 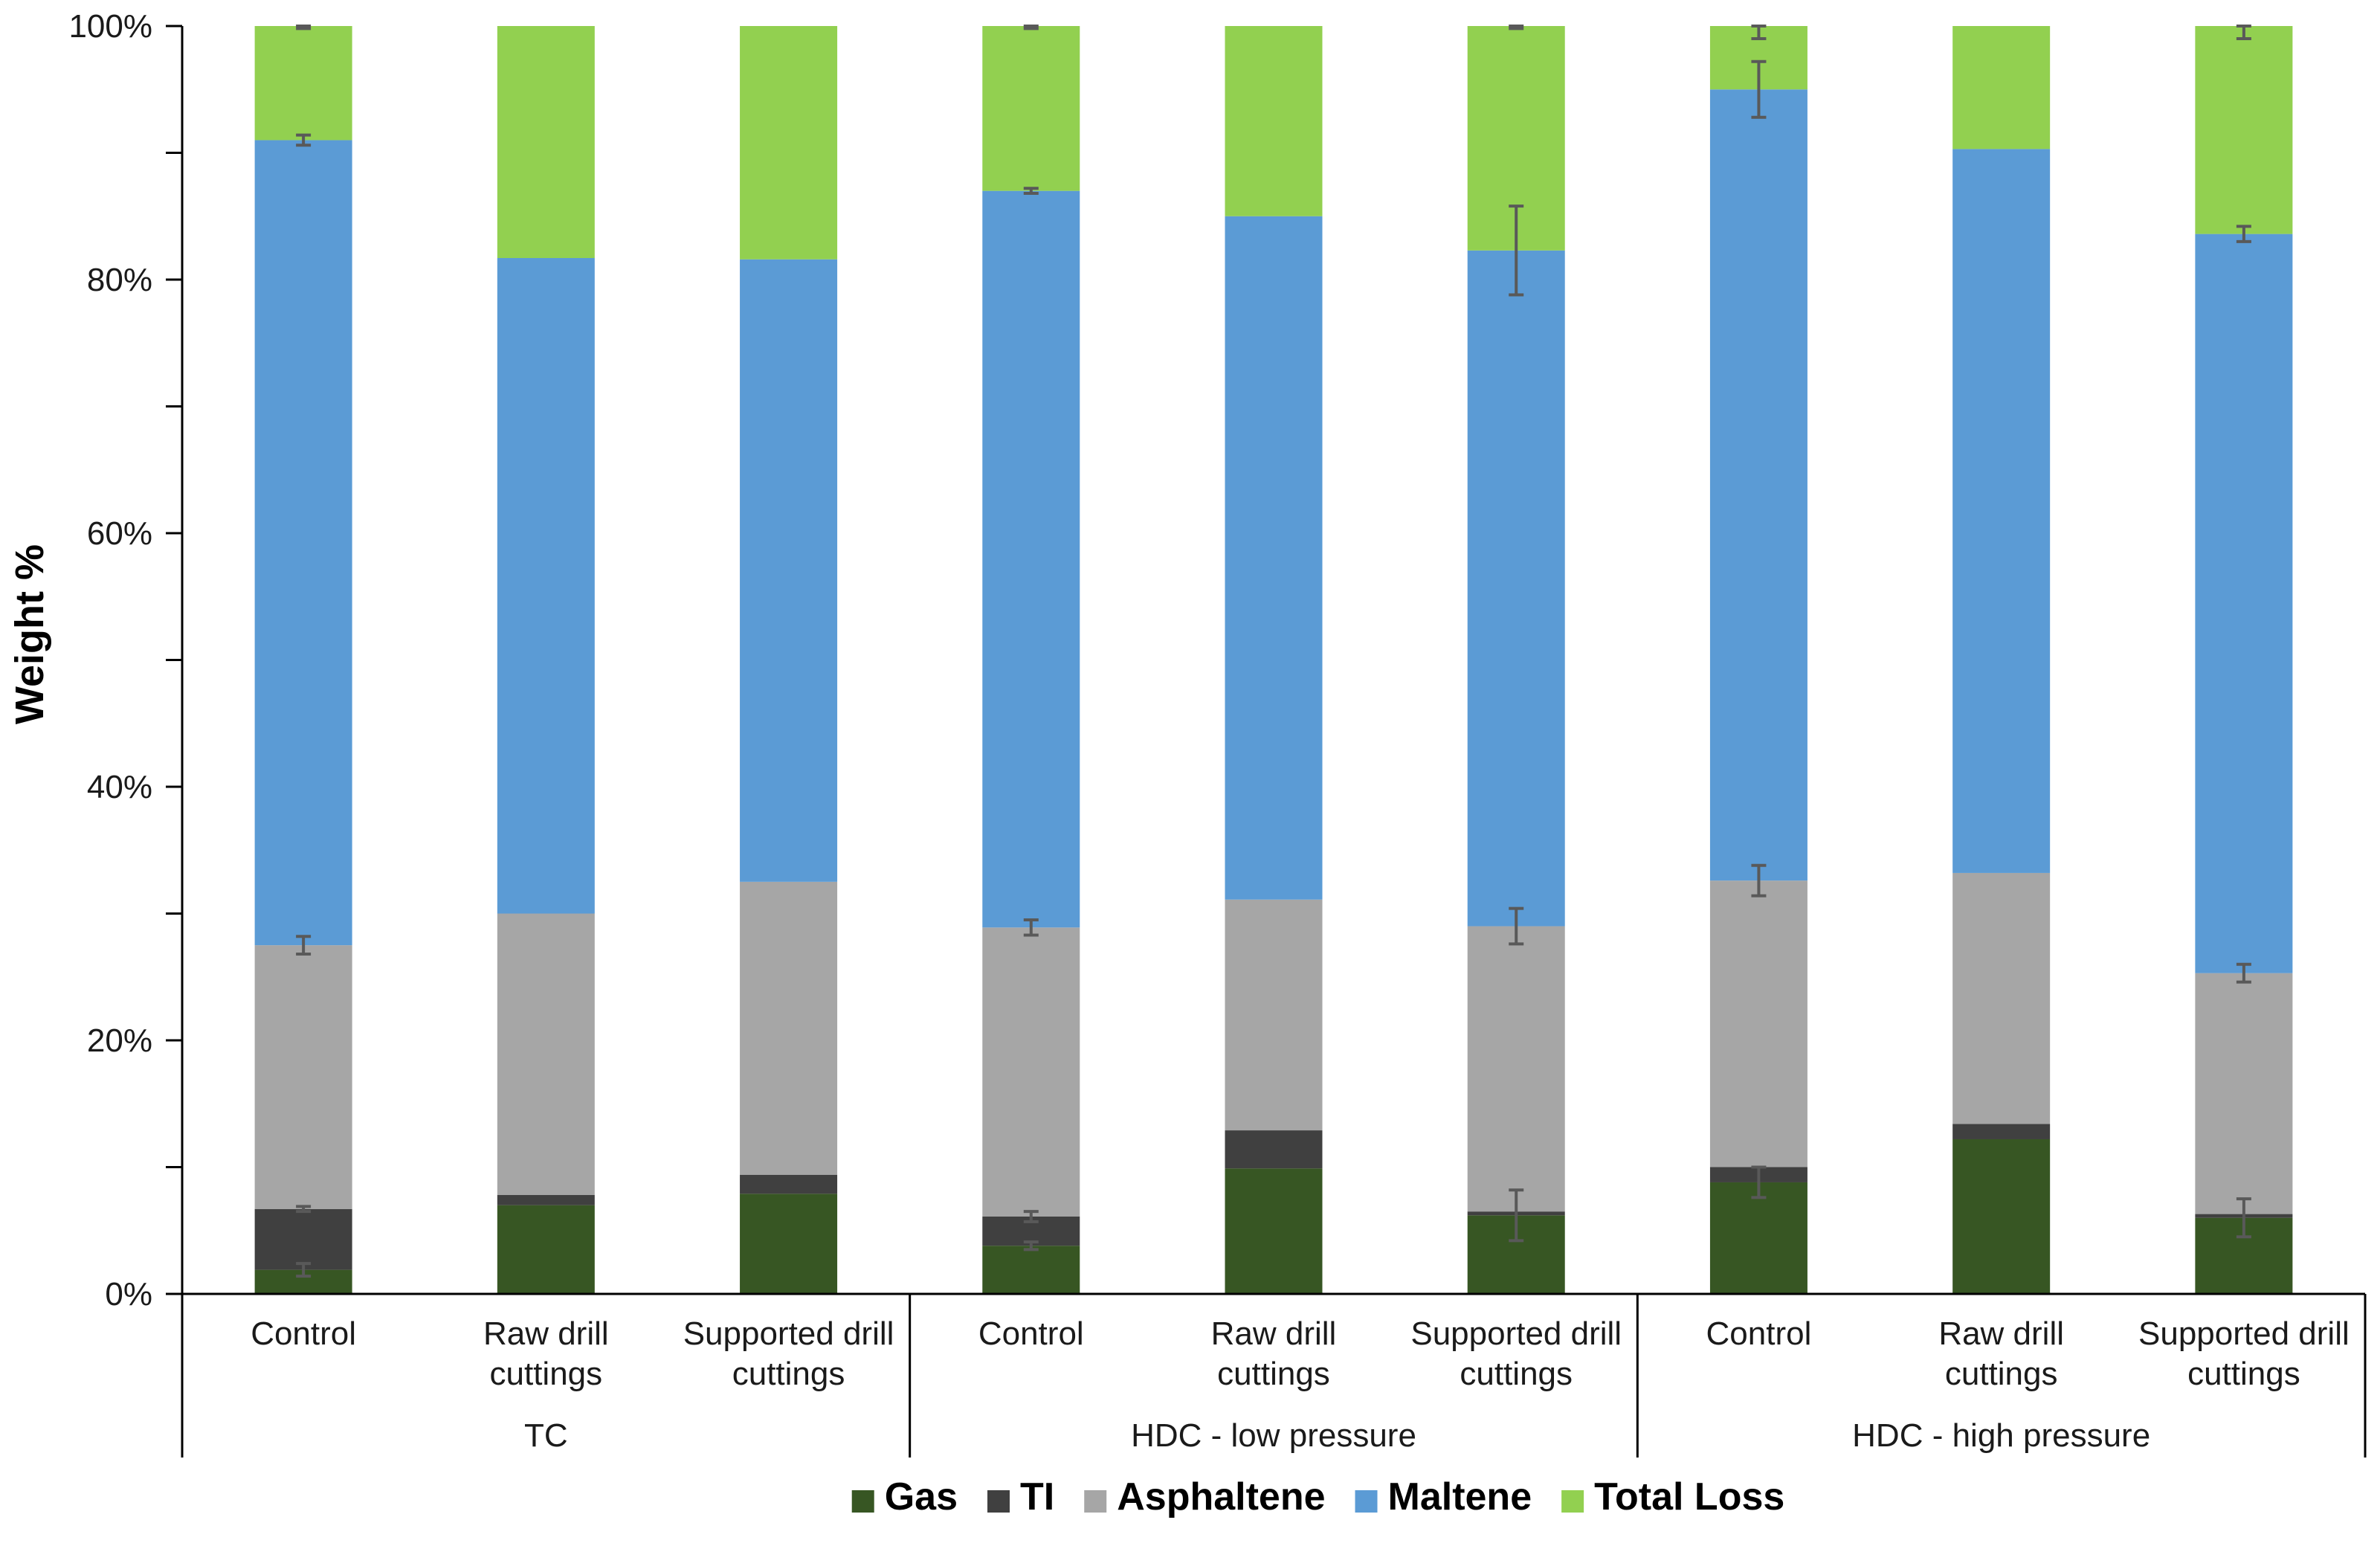 I want to click on legend-item-total-loss: Total Loss, so click(x=1672, y=1496).